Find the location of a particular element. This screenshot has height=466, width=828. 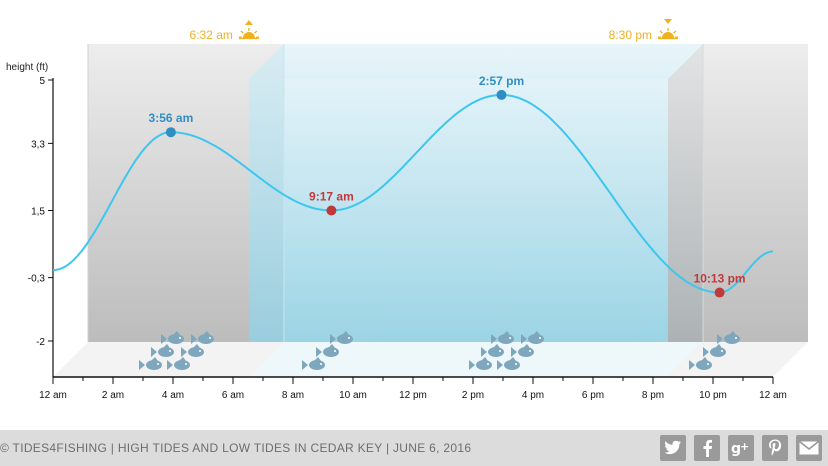

y-tick-label: -0,3 is located at coordinates (37, 279).